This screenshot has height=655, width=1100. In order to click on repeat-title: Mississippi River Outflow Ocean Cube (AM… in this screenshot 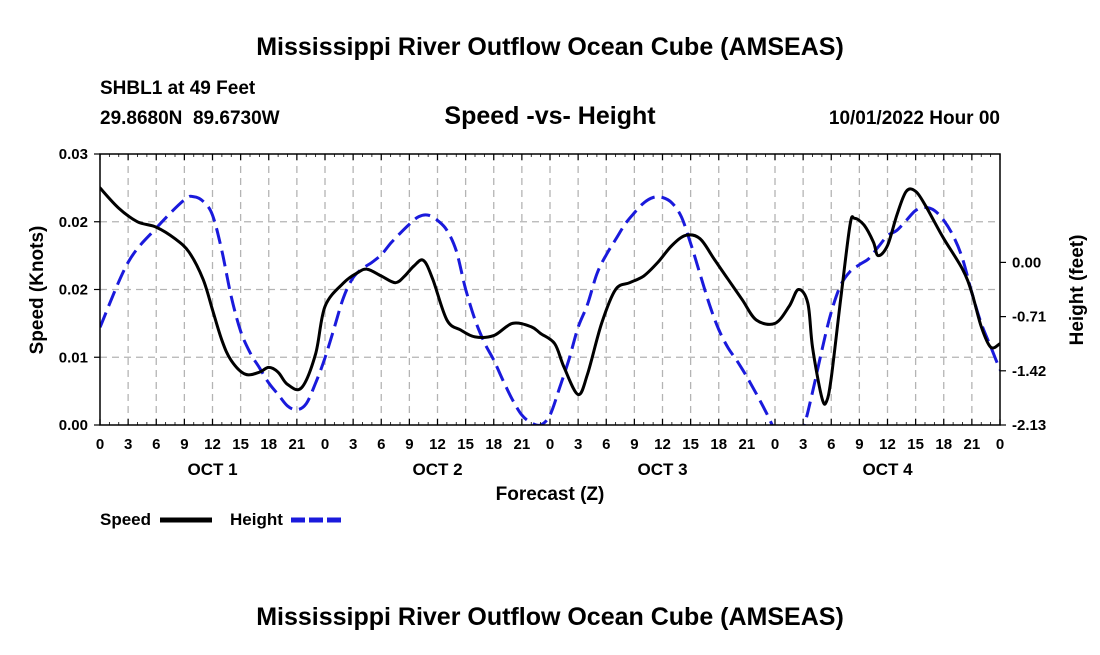, I will do `click(550, 617)`.